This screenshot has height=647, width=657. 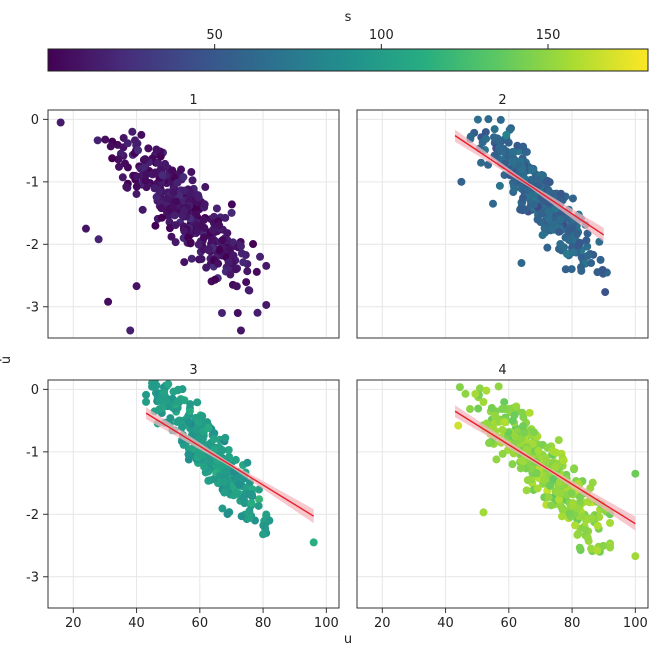 What do you see at coordinates (348, 60) in the screenshot?
I see `colorbar-gradient` at bounding box center [348, 60].